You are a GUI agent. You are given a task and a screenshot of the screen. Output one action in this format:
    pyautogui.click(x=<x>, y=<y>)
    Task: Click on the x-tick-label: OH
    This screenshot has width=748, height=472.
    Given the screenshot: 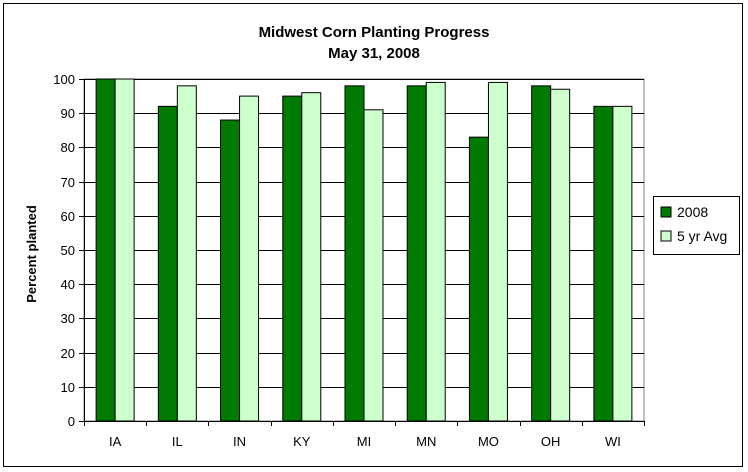 What is the action you would take?
    pyautogui.click(x=551, y=441)
    